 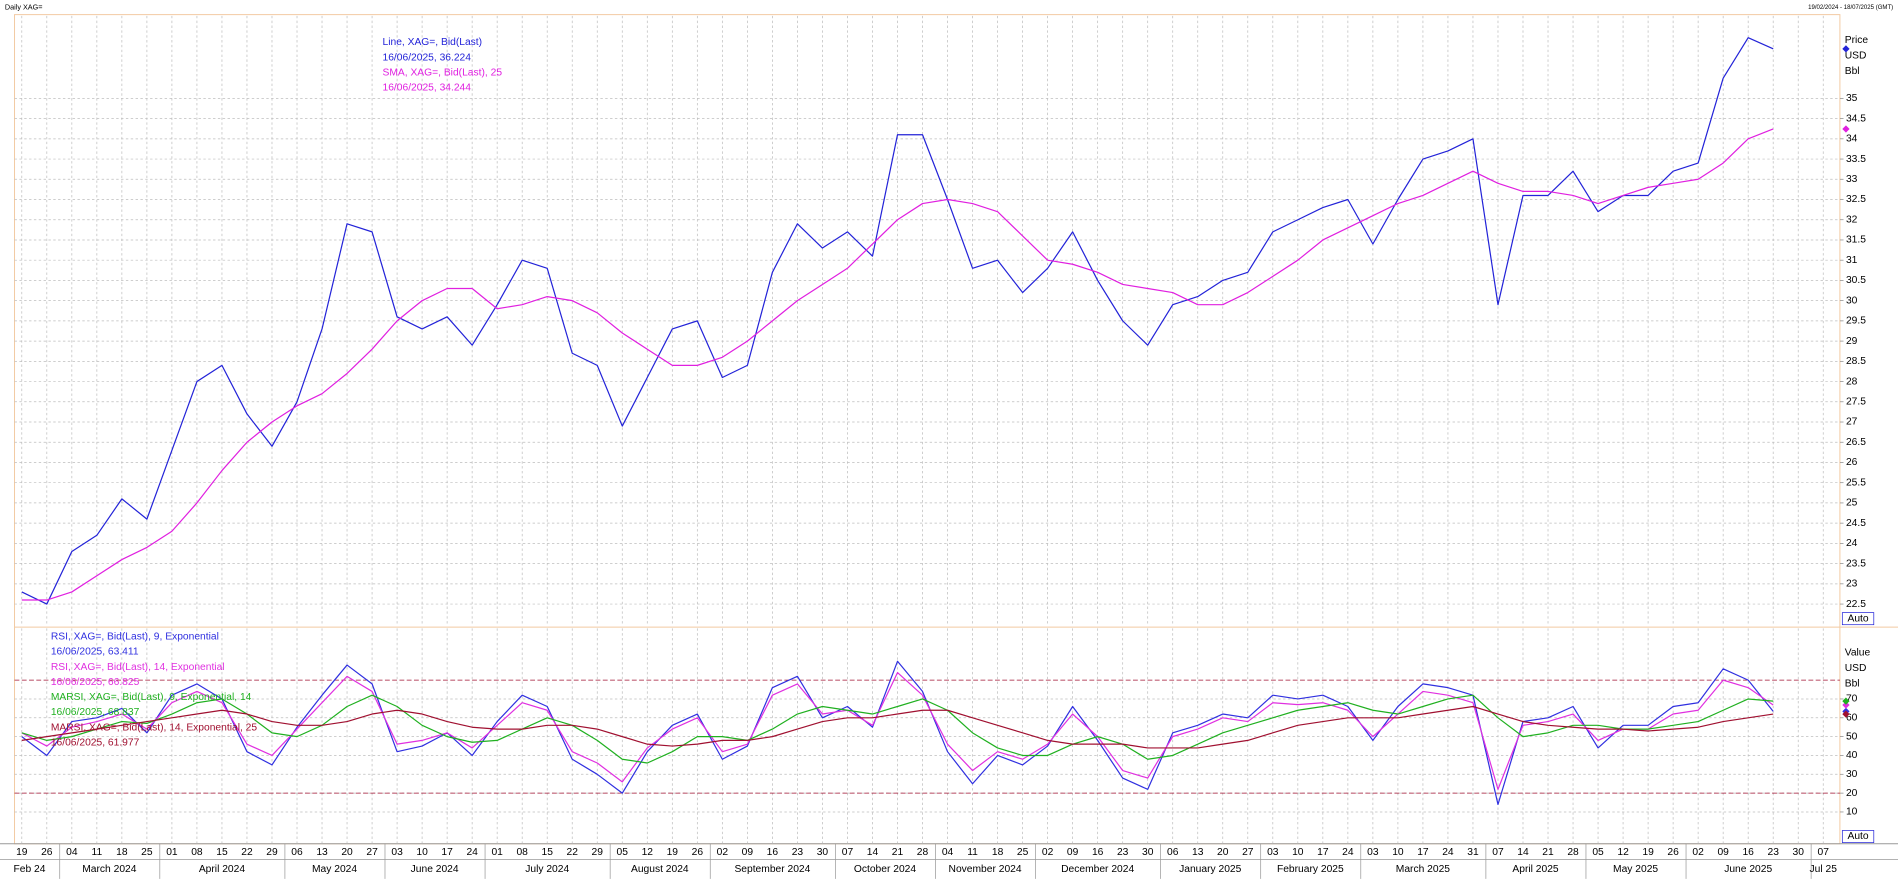 I want to click on y-tick-label: 29.5, so click(x=1856, y=321).